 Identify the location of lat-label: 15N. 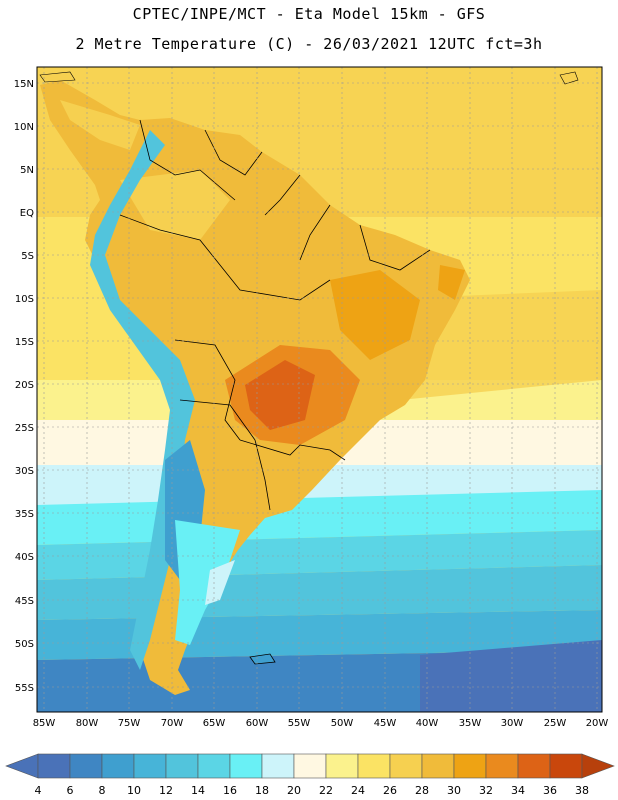
(24, 84).